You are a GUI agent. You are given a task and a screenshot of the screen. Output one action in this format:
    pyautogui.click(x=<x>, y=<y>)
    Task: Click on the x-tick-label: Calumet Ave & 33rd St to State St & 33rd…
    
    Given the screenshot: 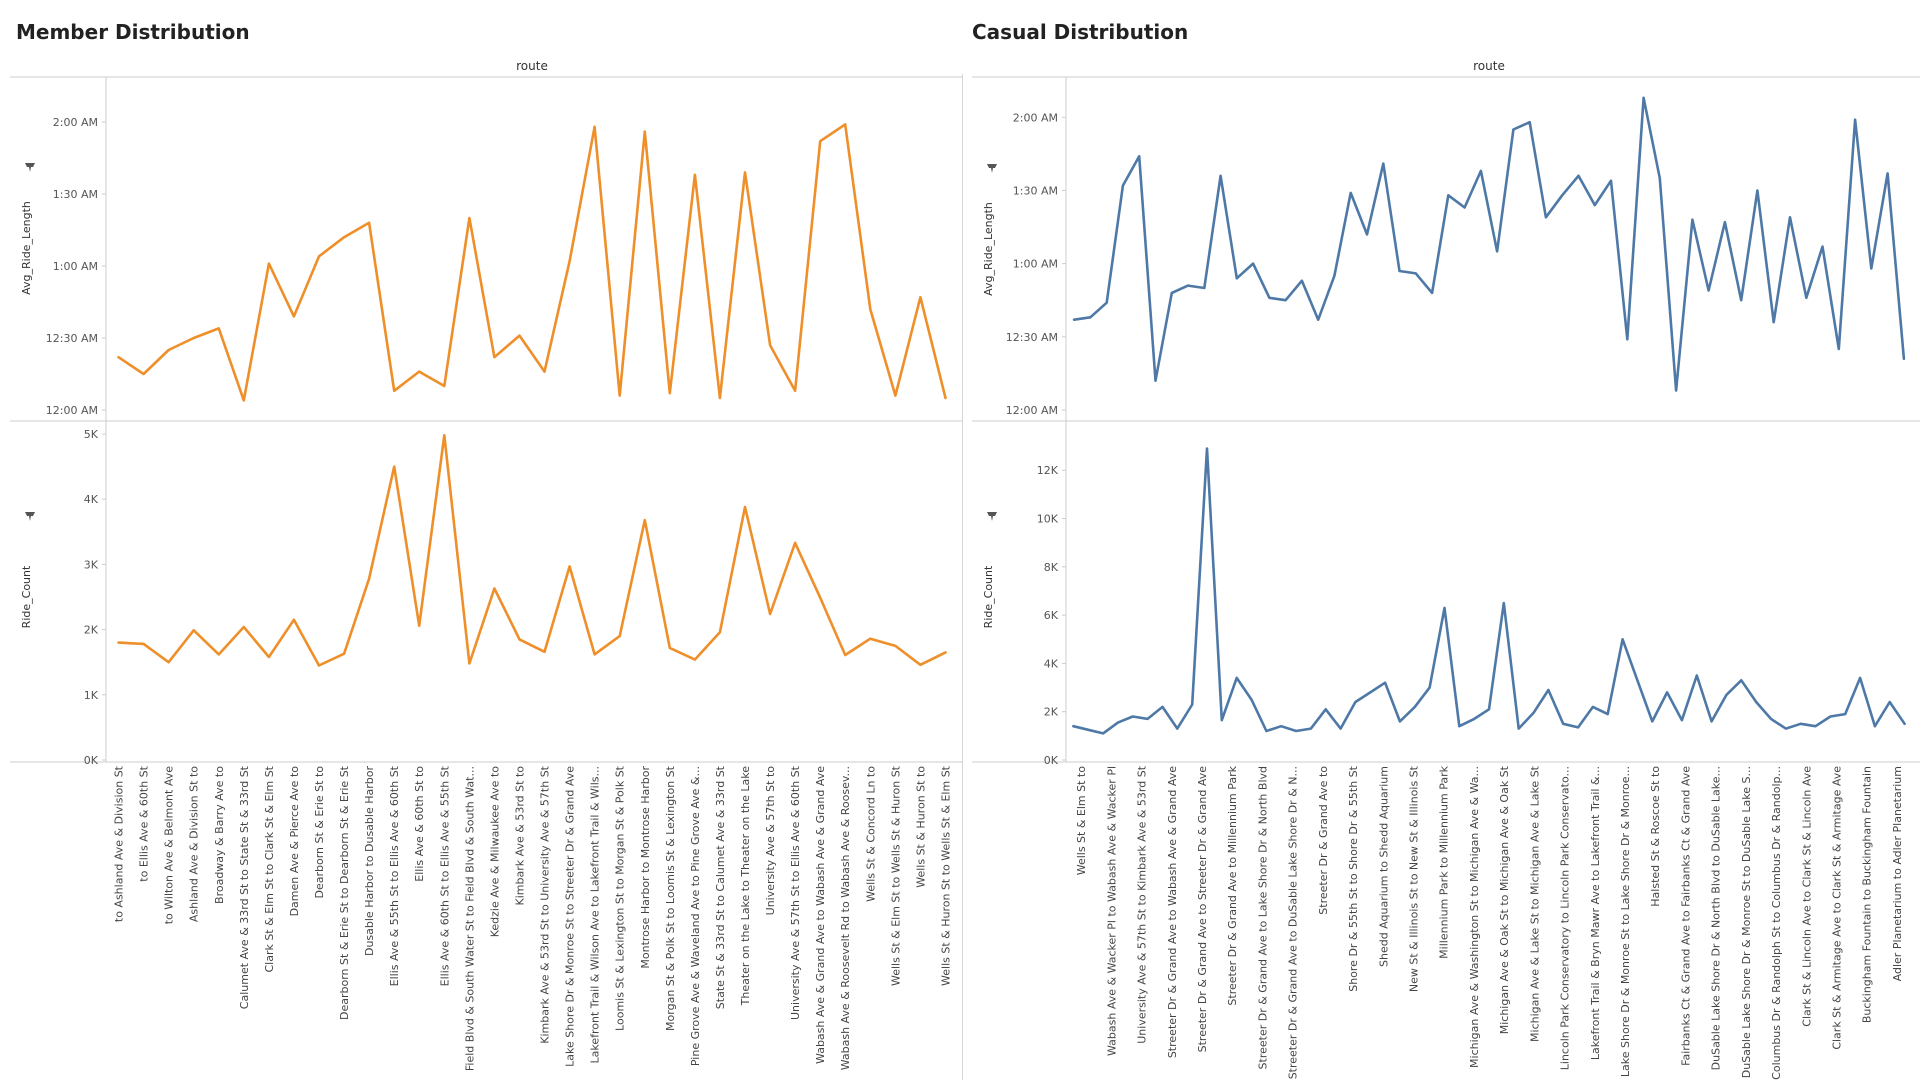 What is the action you would take?
    pyautogui.click(x=244, y=887)
    